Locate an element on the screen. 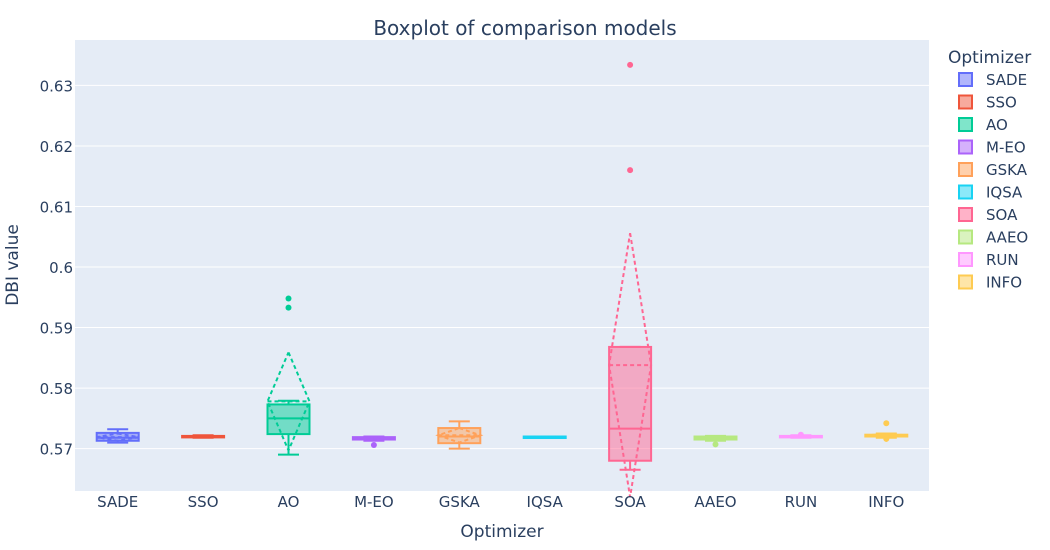  legend-item-info: INFO is located at coordinates (990, 283).